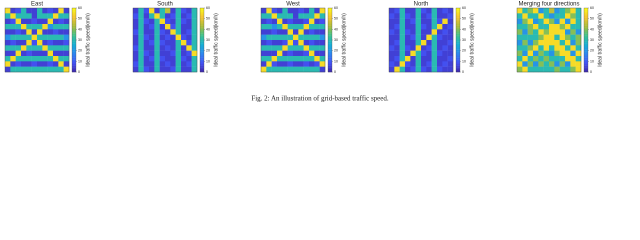 The height and width of the screenshot is (240, 640). Describe the element at coordinates (37, 5) in the screenshot. I see `panel-title: East` at that location.